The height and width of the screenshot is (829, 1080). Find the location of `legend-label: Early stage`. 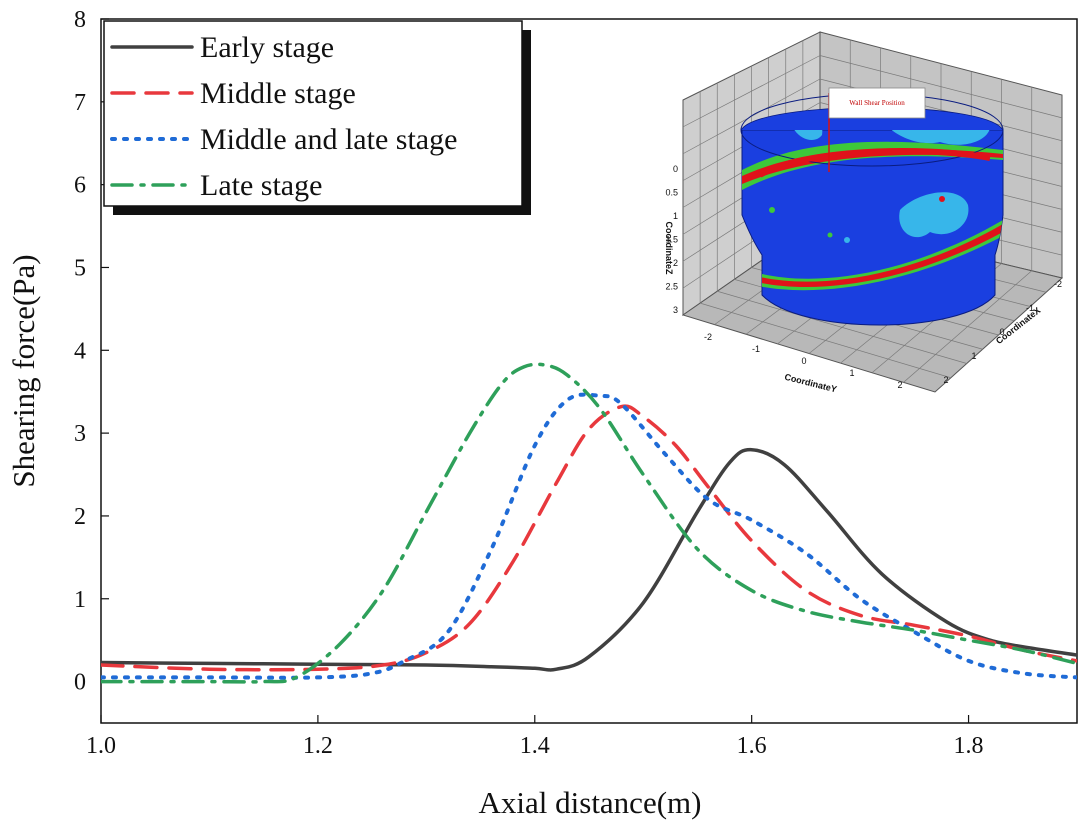

legend-label: Early stage is located at coordinates (267, 47).